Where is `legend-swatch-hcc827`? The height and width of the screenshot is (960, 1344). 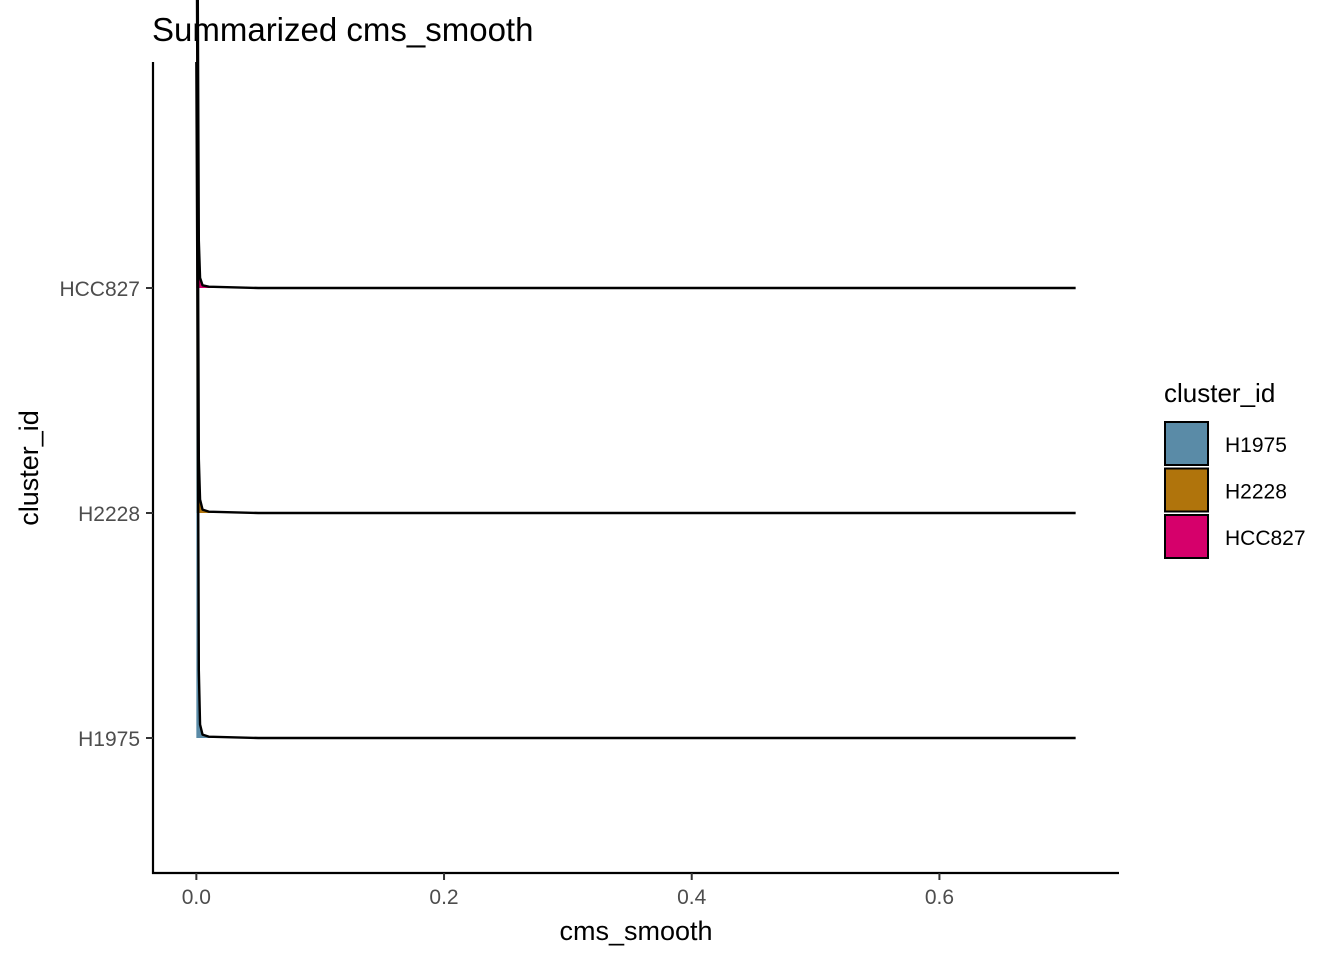
legend-swatch-hcc827 is located at coordinates (1186, 536).